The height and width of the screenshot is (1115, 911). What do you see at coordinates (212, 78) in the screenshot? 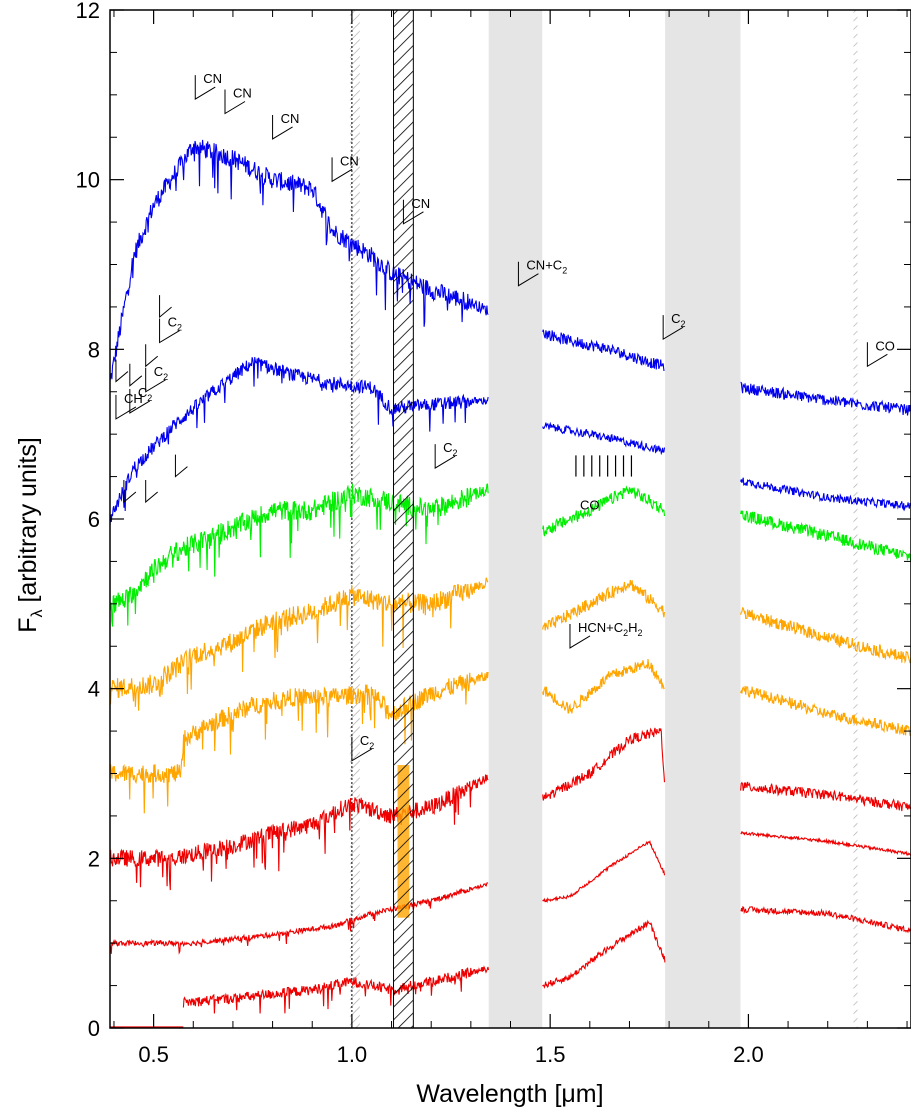
I see `annotation-4: CN` at bounding box center [212, 78].